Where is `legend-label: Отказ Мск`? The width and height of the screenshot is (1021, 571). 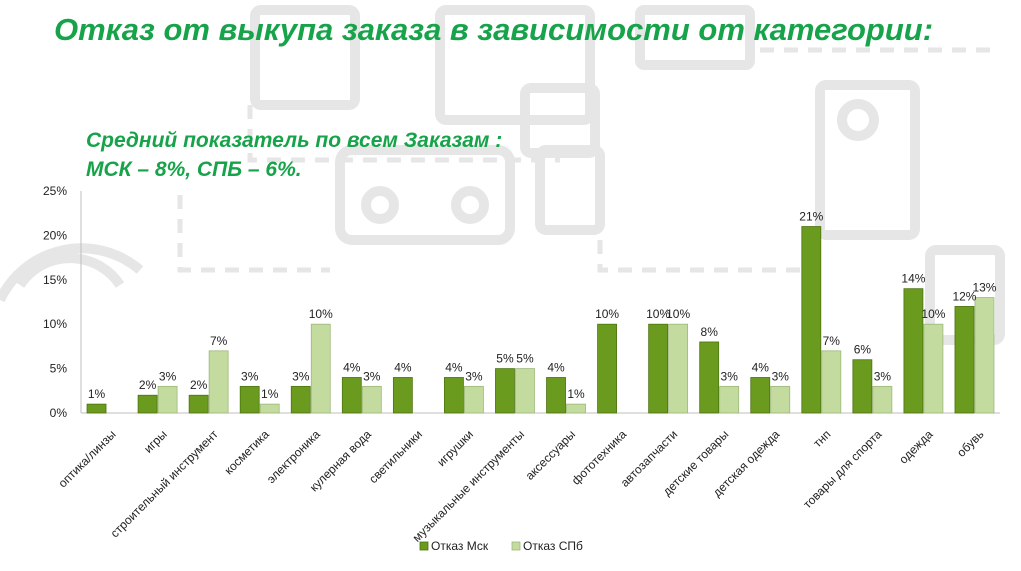 legend-label: Отказ Мск is located at coordinates (460, 546).